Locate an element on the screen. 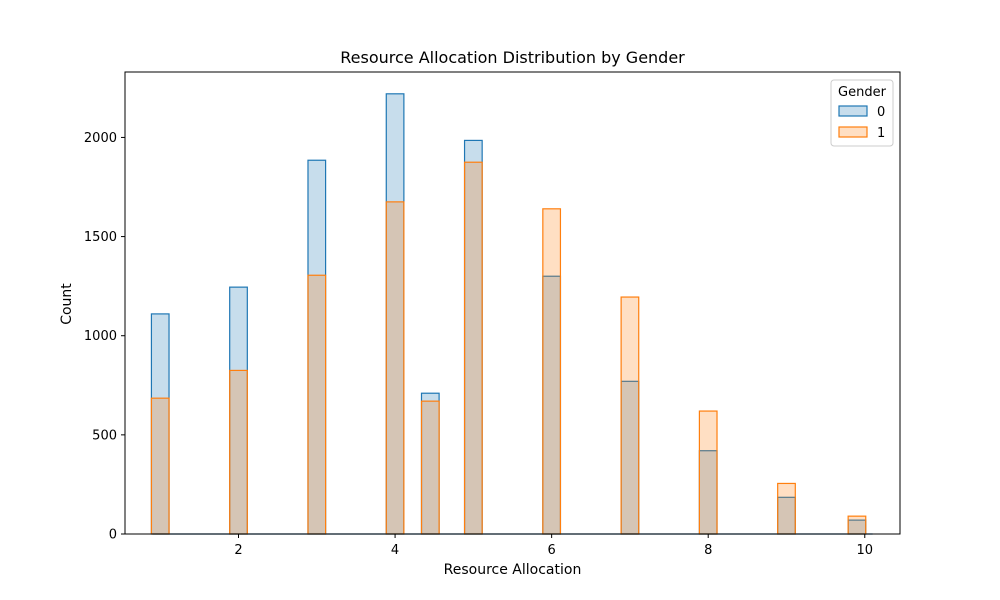 Image resolution: width=1000 pixels, height=600 pixels. y-tick-label: 2000 is located at coordinates (100, 138).